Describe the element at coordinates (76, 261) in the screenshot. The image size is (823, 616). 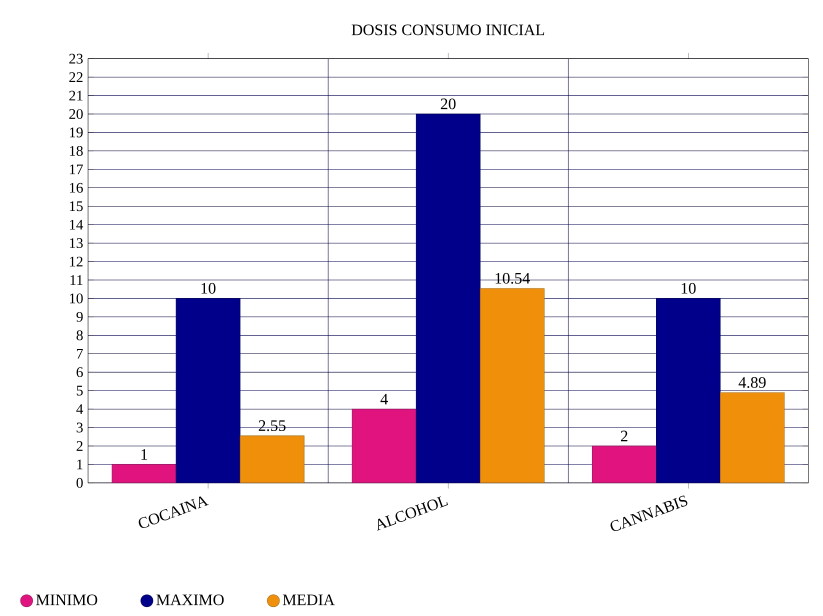
I see `y-tick-label: 12` at that location.